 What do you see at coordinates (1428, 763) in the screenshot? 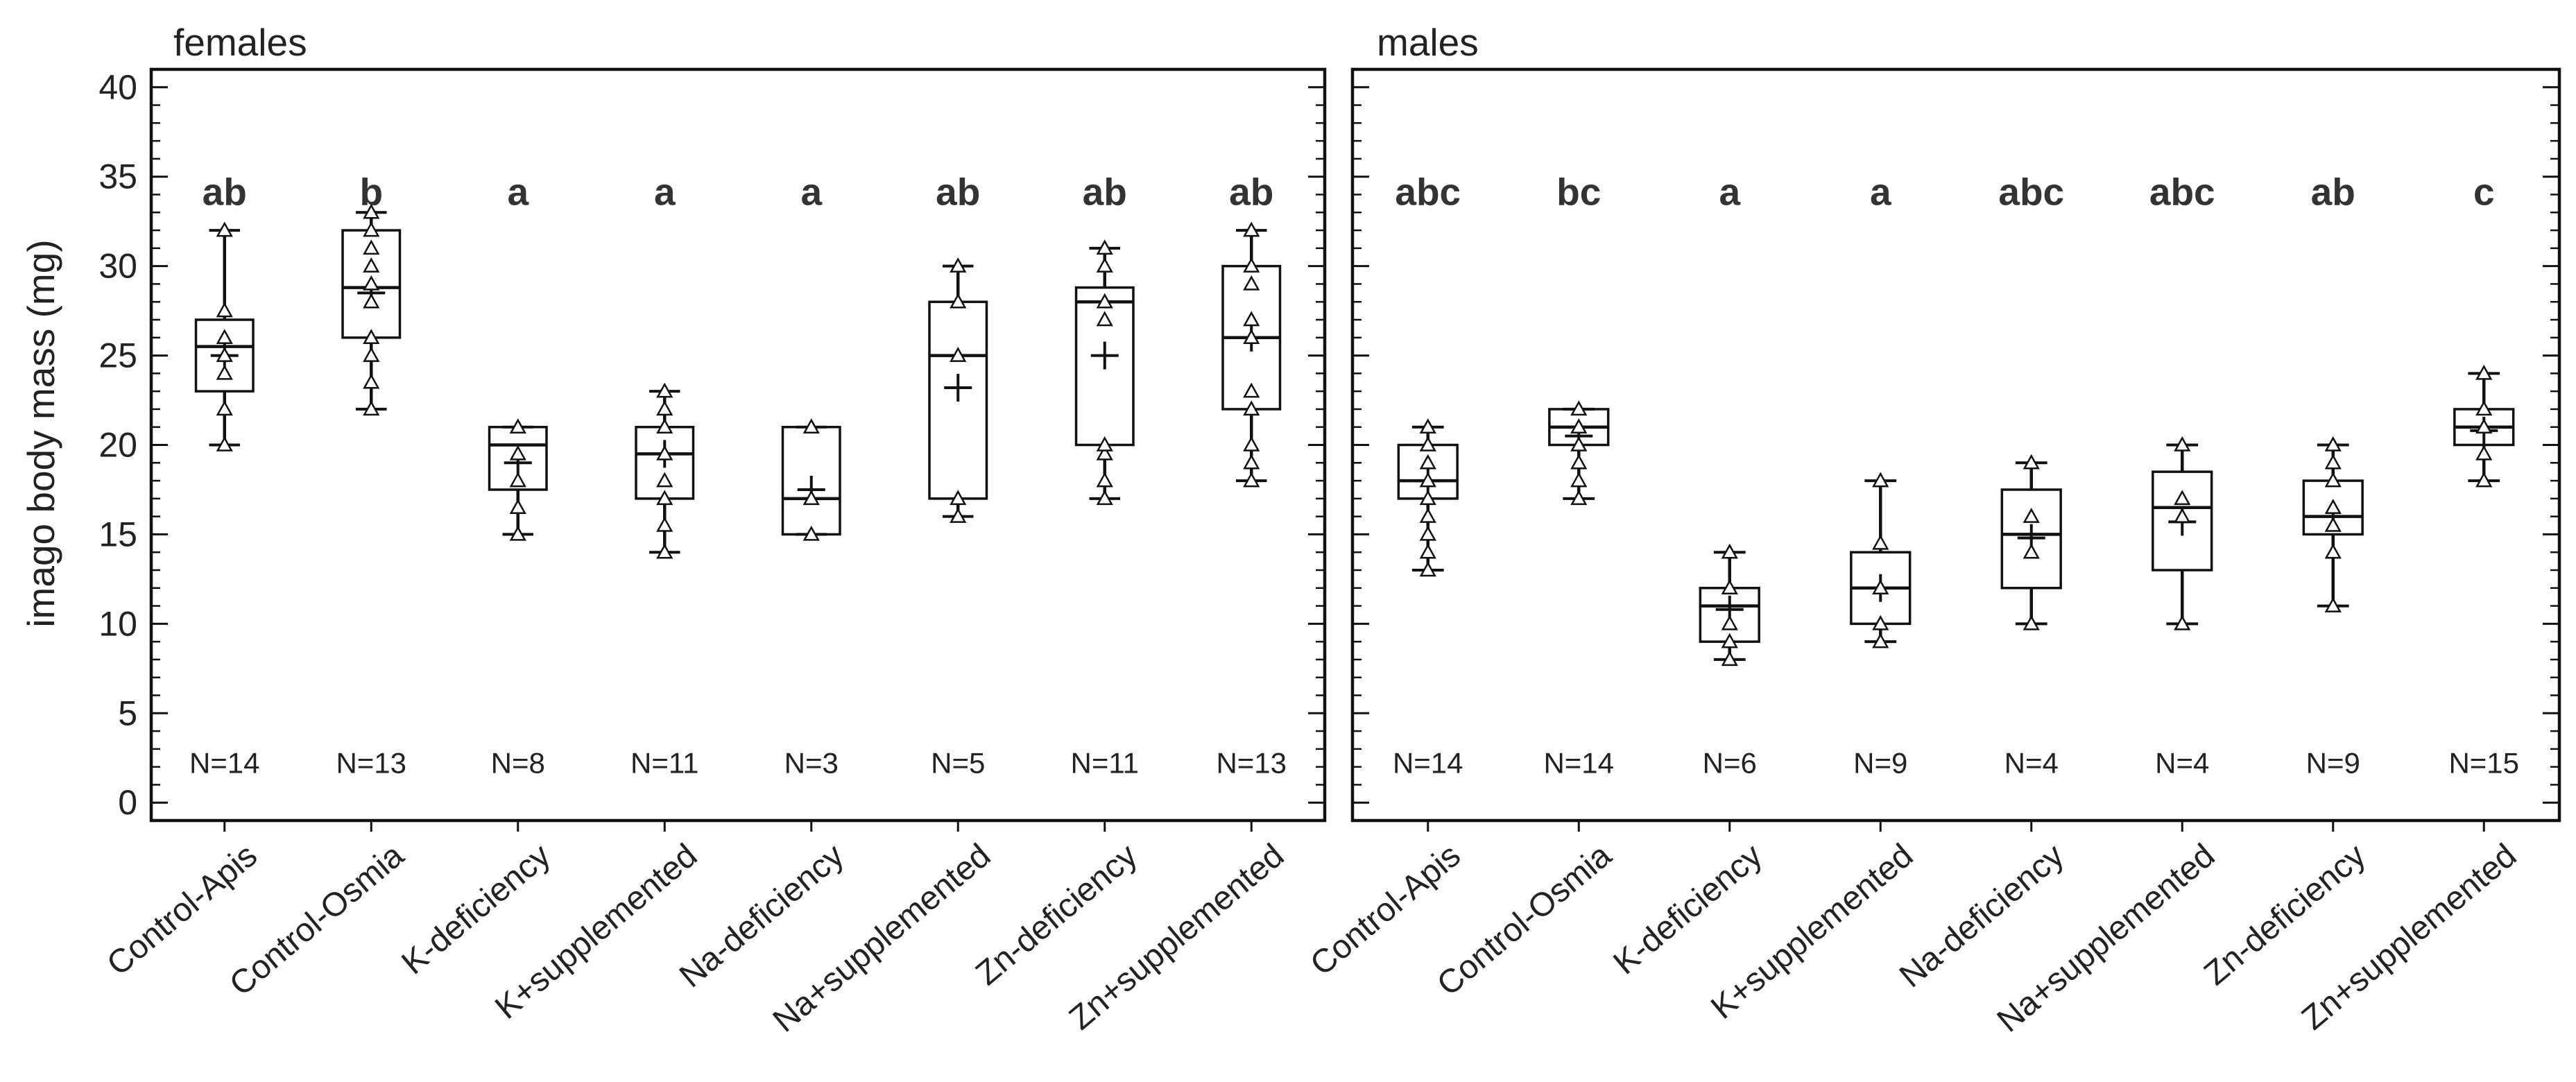
I see `sample-size-label: N=14` at bounding box center [1428, 763].